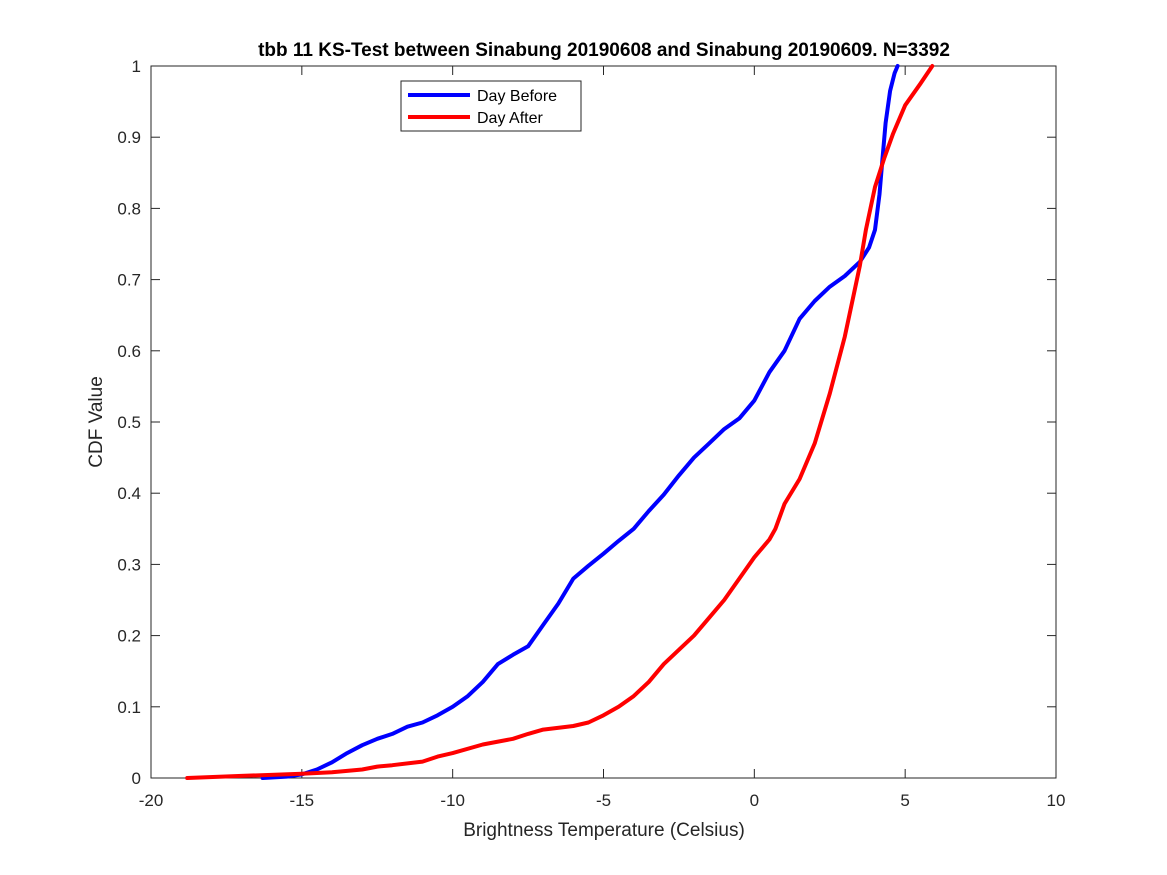 This screenshot has width=1167, height=875. What do you see at coordinates (904, 800) in the screenshot?
I see `x-tick-label: 5` at bounding box center [904, 800].